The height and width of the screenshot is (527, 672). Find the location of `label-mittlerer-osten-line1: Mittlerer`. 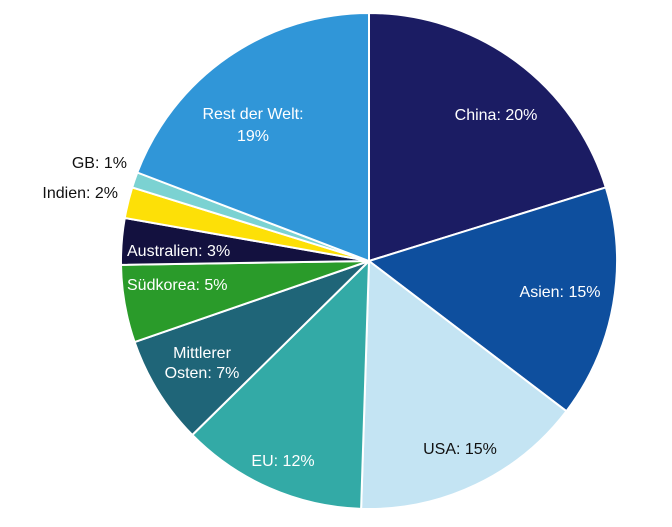

label-mittlerer-osten-line1: Mittlerer is located at coordinates (202, 353).